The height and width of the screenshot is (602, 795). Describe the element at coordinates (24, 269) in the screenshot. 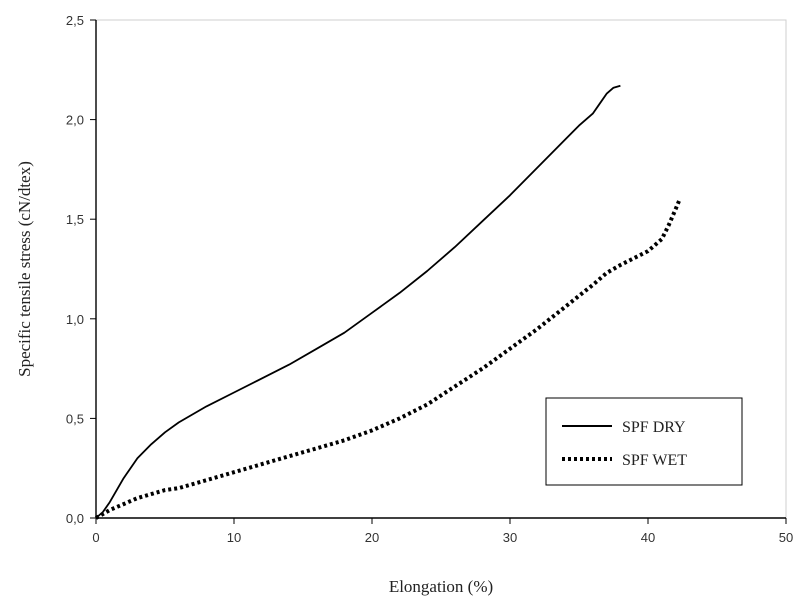

I see `y-axis-title: Specific tensile stress (cN/dtex)` at that location.